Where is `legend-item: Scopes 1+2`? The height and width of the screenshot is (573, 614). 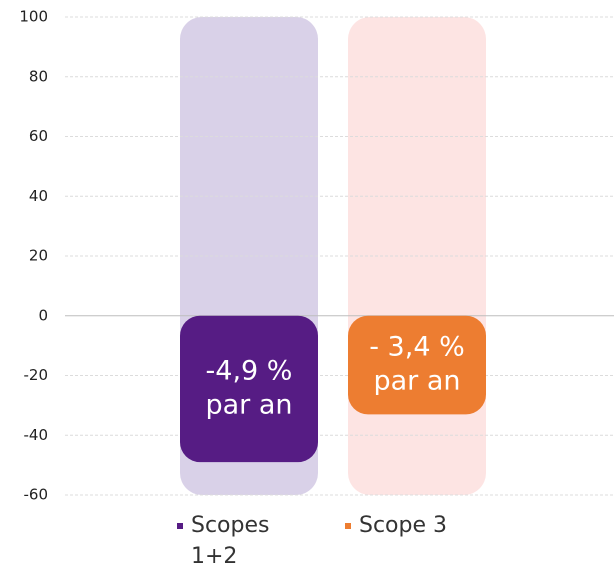
legend-item: Scopes 1+2 is located at coordinates (237, 541).